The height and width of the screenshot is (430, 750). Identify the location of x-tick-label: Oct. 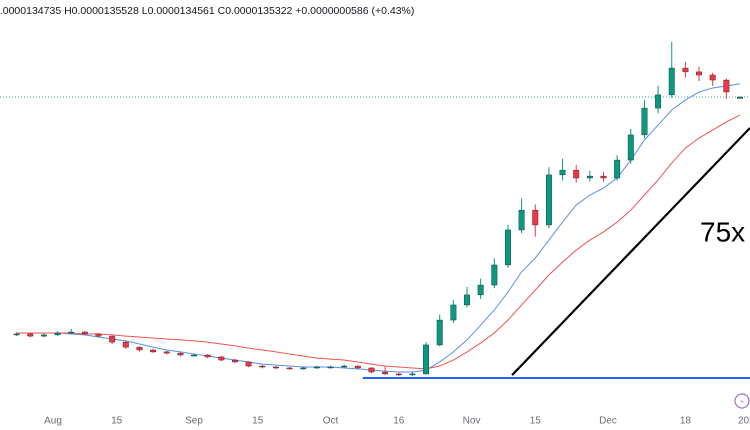
(331, 421).